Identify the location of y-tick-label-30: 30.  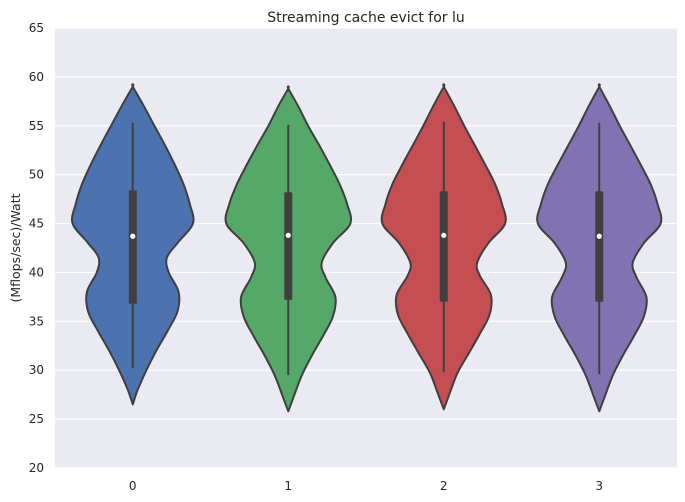
(36, 370).